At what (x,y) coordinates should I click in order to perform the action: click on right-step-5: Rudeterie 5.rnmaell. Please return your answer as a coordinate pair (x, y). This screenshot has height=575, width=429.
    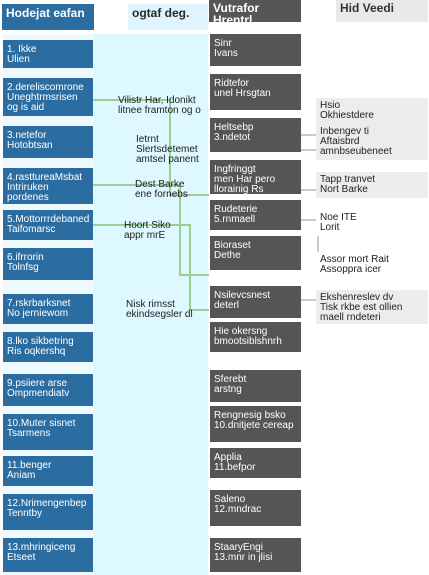
    Looking at the image, I should click on (255, 215).